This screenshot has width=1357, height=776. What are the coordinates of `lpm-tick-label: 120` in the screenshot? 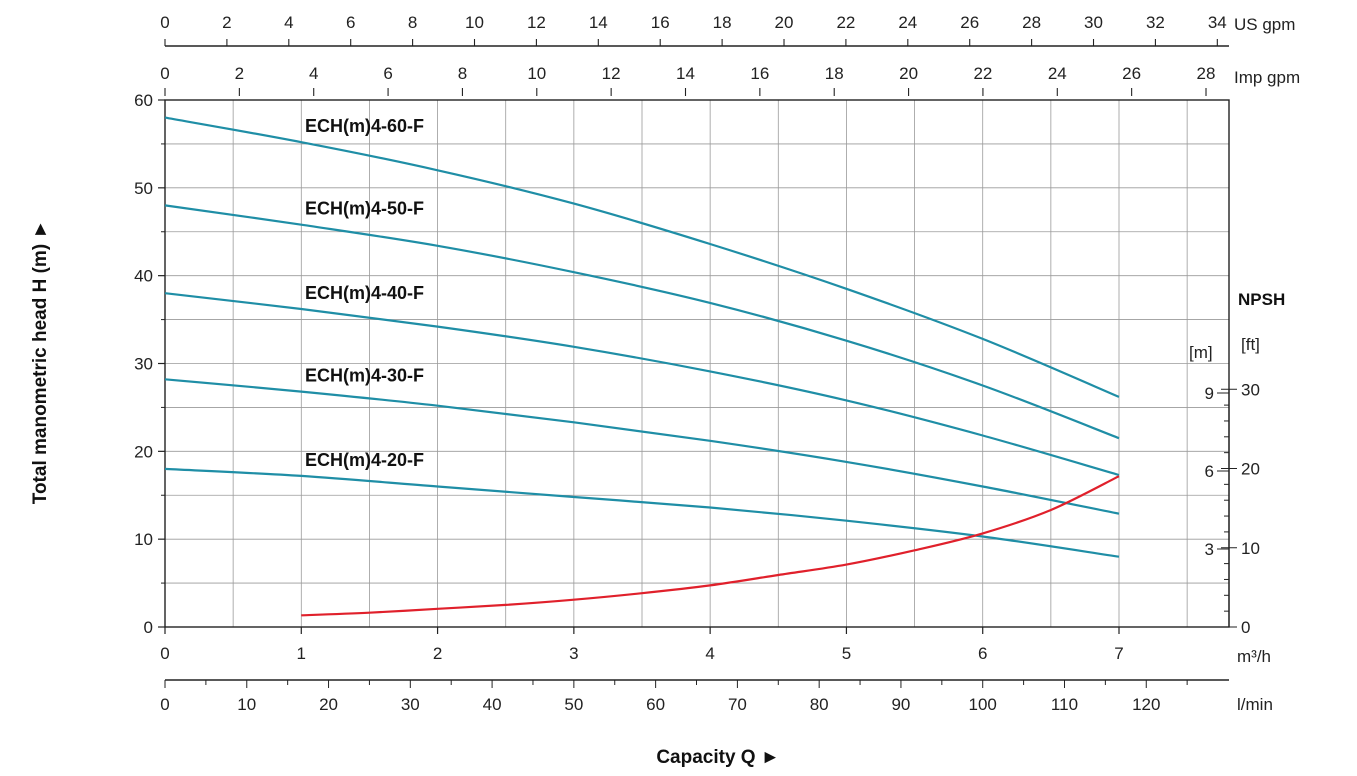 It's located at (1146, 704).